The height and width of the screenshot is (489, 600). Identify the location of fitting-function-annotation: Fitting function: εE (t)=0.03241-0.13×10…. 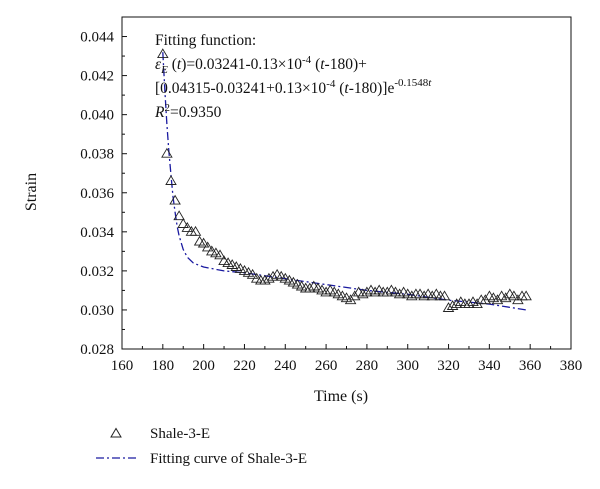
(293, 76).